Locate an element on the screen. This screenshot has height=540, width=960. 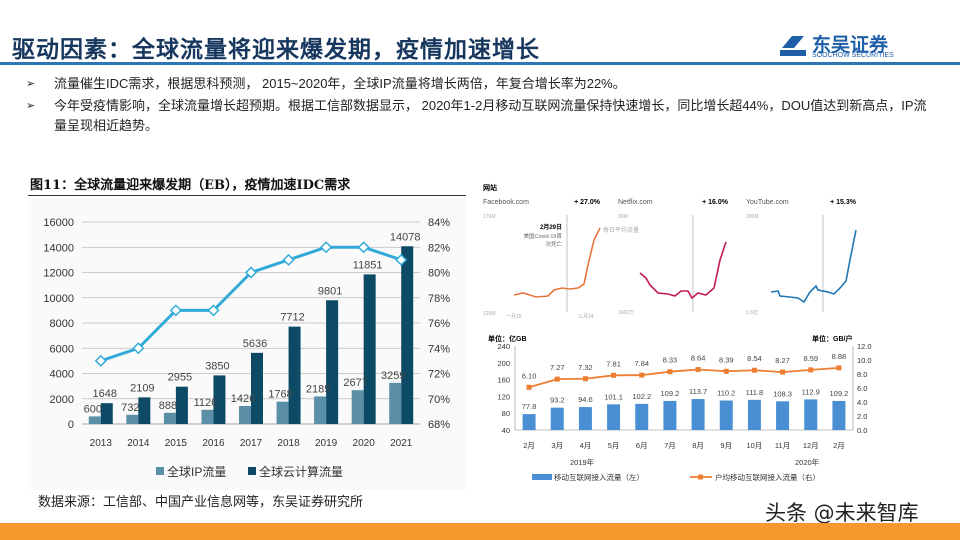
bar-data-label: 112.9 is located at coordinates (811, 391).